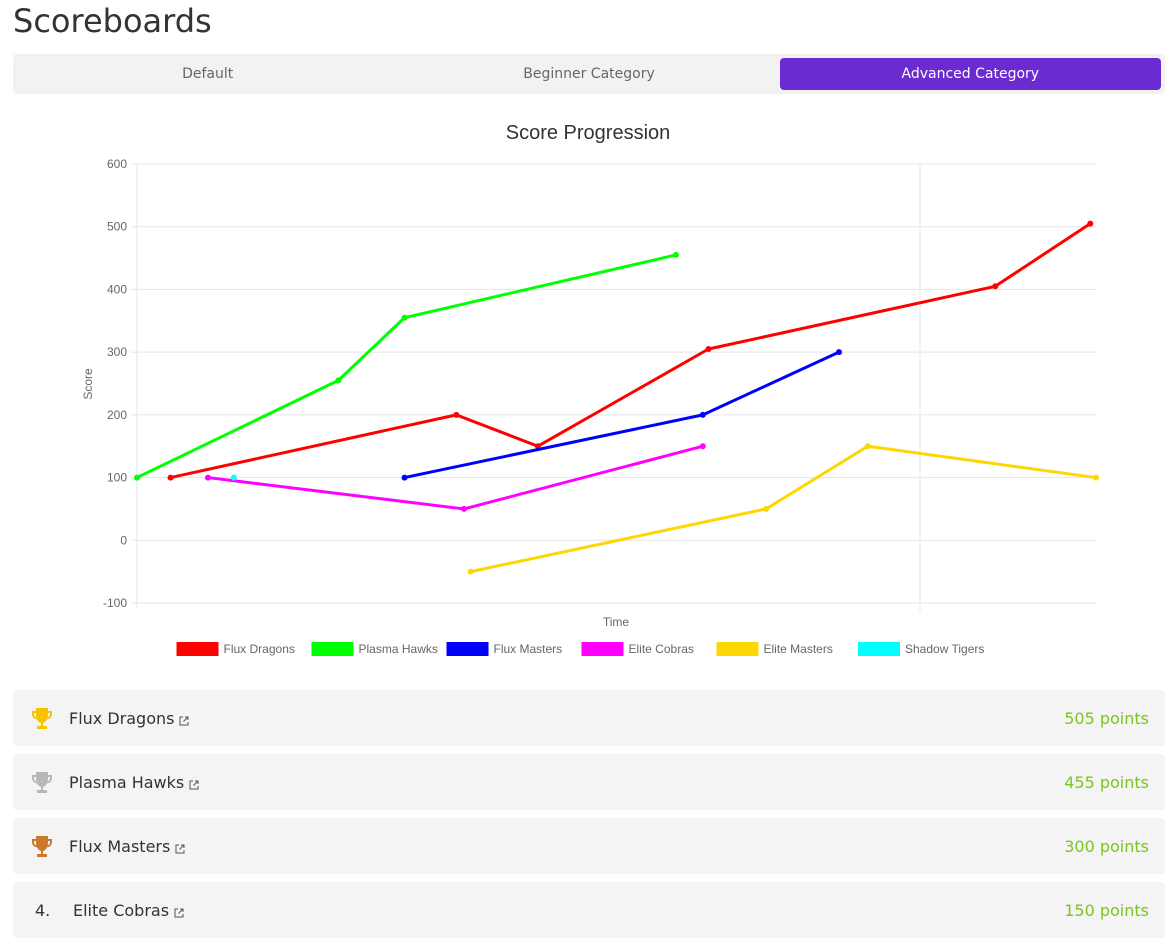  Describe the element at coordinates (259, 649) in the screenshot. I see `legend-label: Flux Dragons` at that location.